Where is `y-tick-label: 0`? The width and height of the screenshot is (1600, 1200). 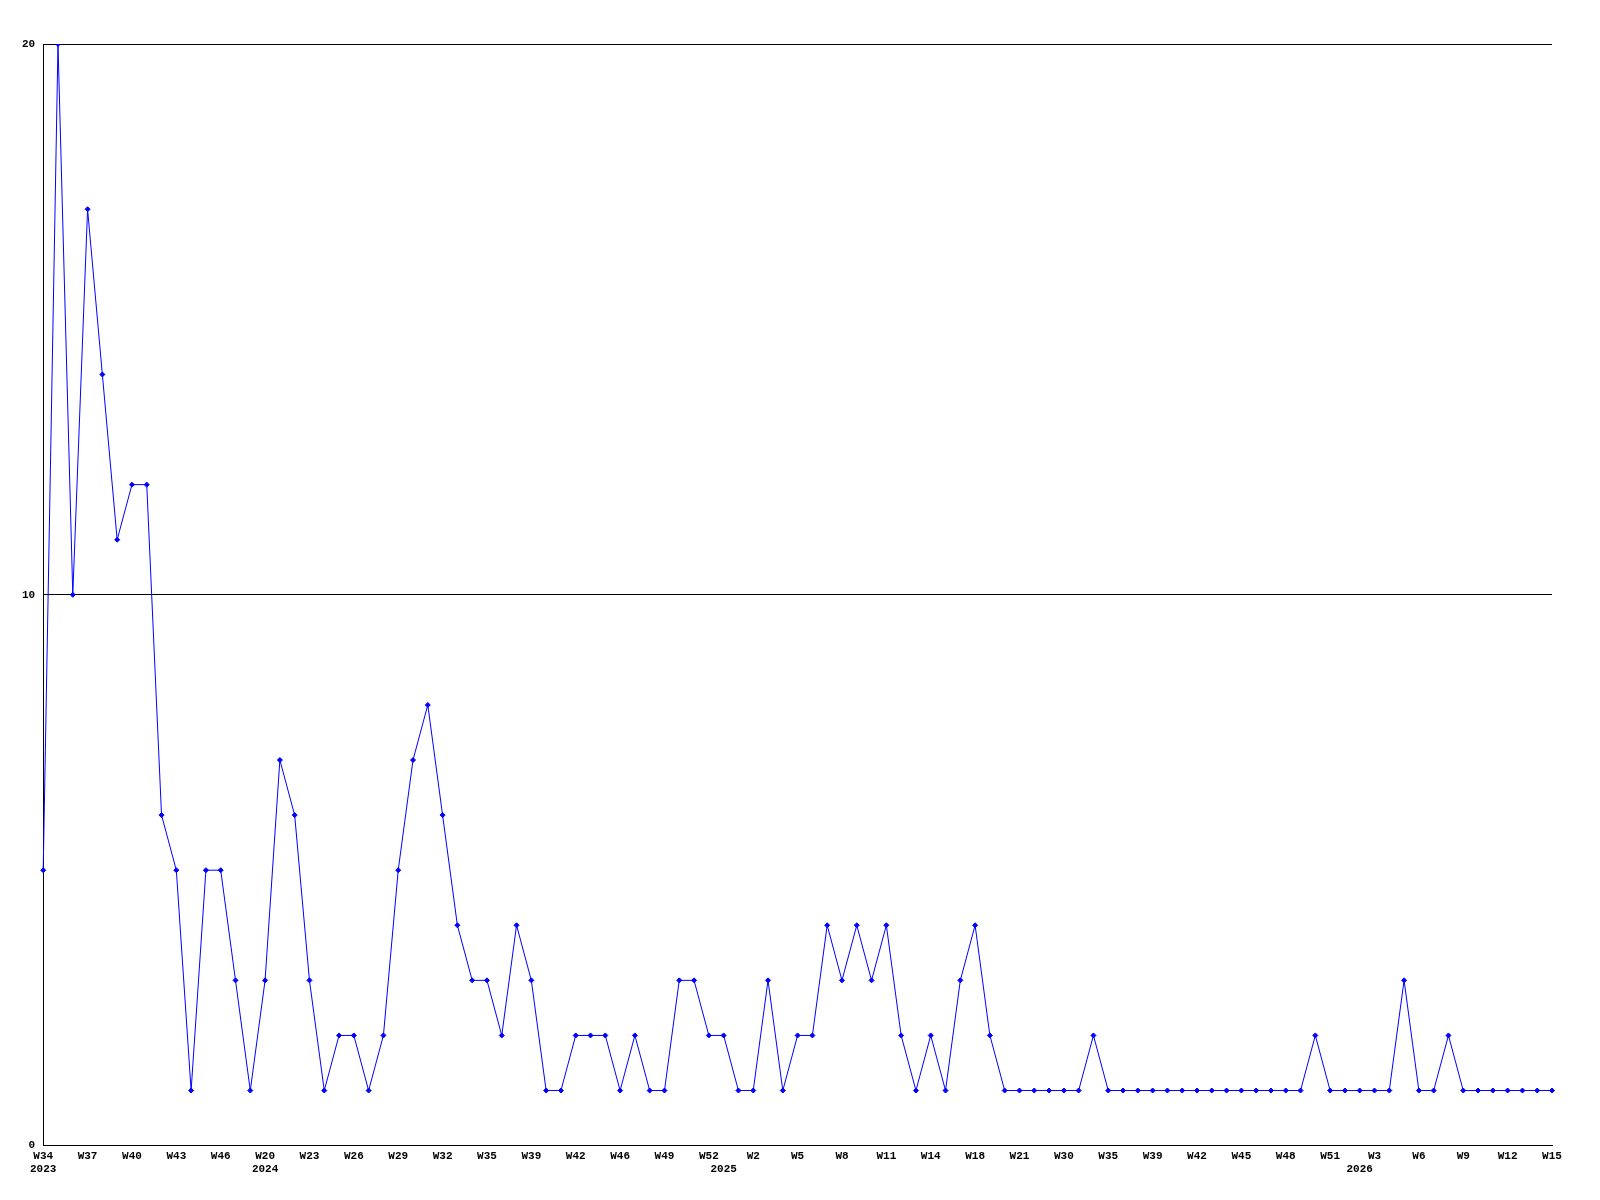 y-tick-label: 0 is located at coordinates (32, 1145).